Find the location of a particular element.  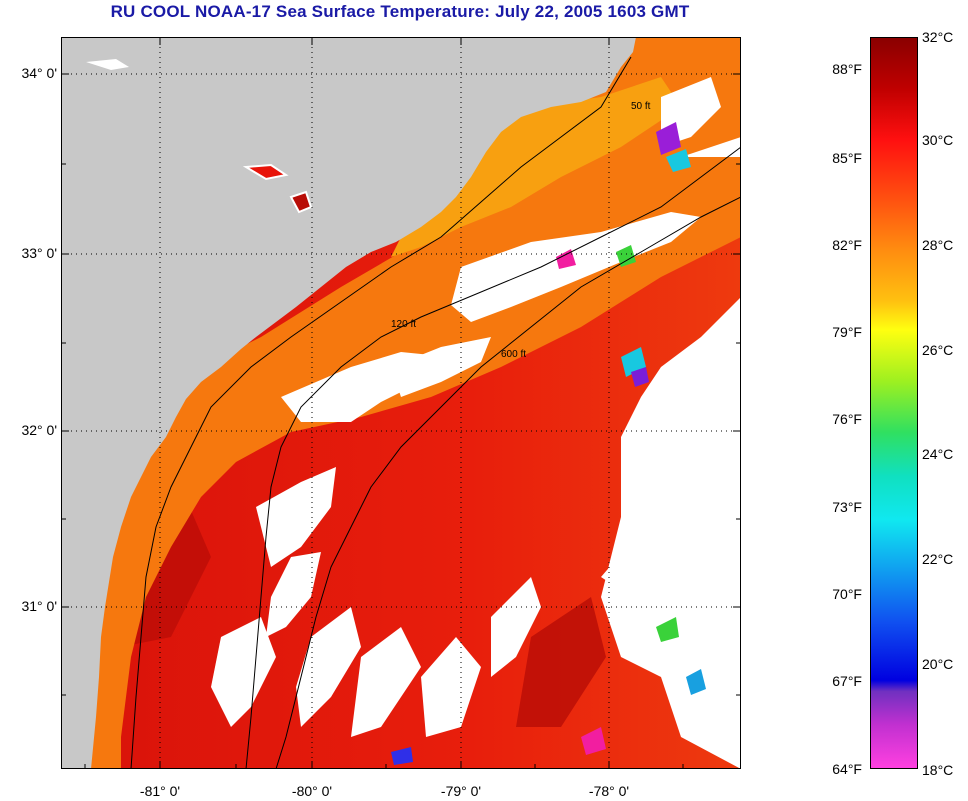

colorbar-c-label-30: 30°C is located at coordinates (938, 140).